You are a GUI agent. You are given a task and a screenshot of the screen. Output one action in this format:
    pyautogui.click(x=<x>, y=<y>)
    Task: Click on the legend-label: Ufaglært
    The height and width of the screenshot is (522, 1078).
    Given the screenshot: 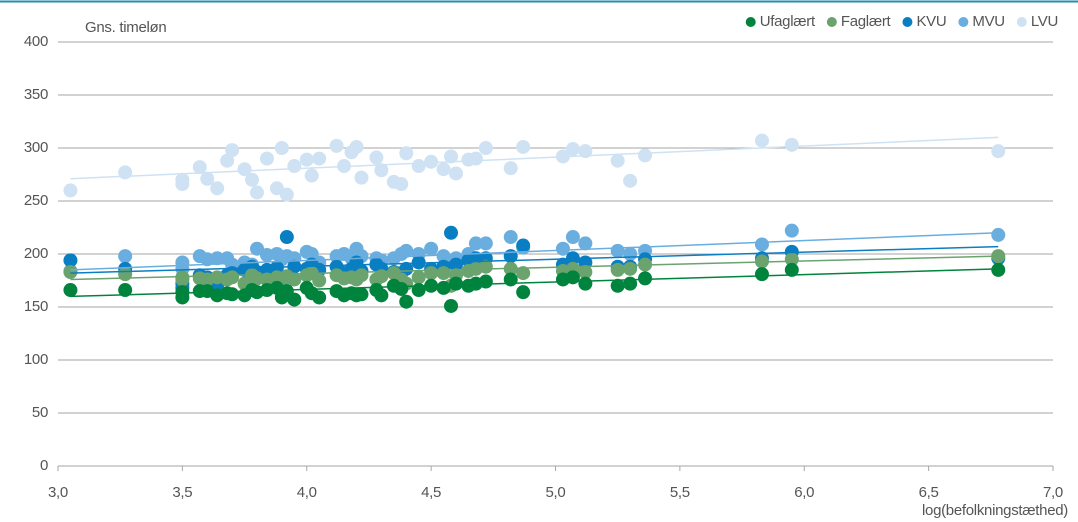 What is the action you would take?
    pyautogui.click(x=788, y=21)
    